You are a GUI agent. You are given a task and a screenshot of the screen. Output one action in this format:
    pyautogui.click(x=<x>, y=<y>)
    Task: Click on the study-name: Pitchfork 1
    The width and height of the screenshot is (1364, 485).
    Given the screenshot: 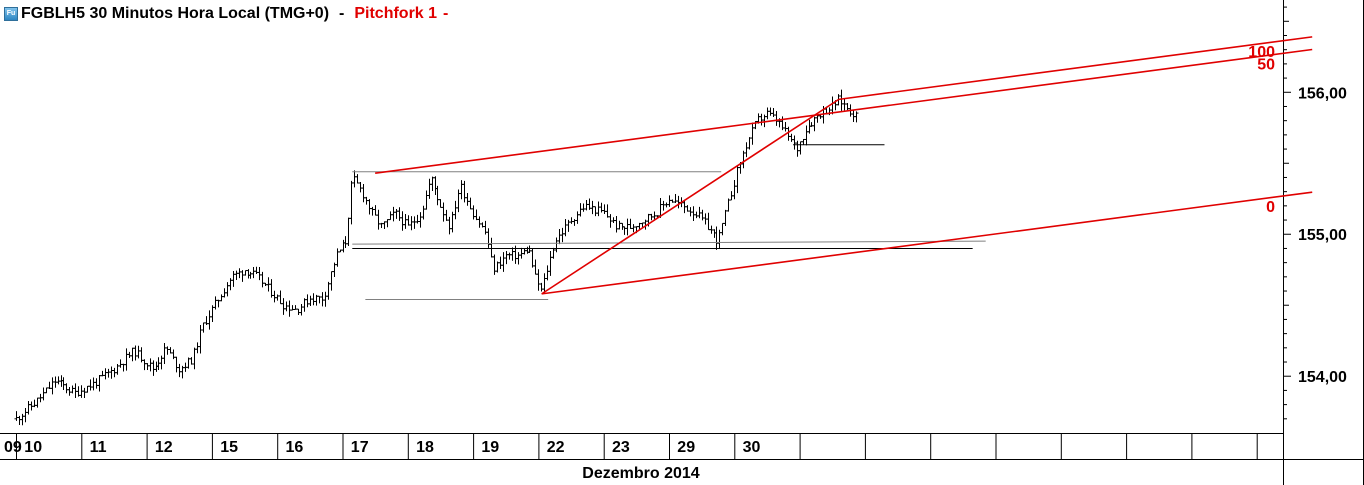 What is the action you would take?
    pyautogui.click(x=396, y=13)
    